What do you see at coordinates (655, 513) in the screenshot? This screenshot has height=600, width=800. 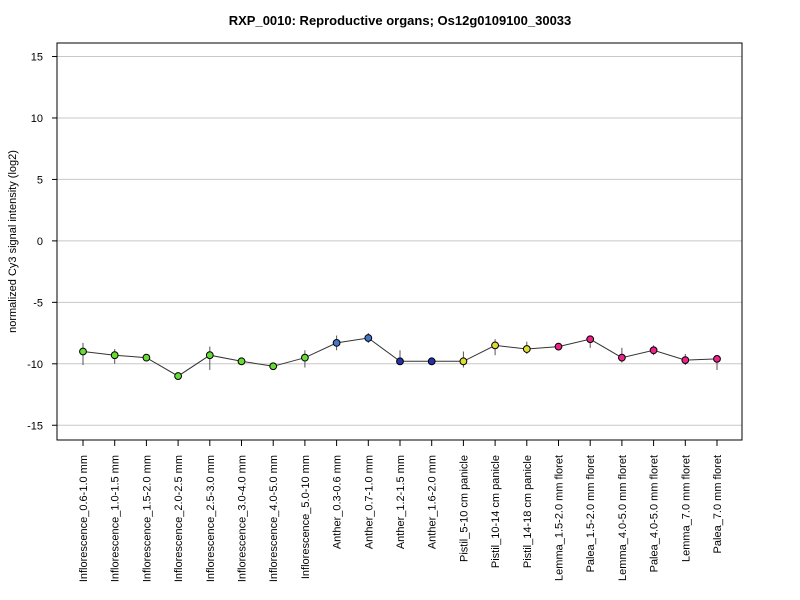 I see `x-tick-label: Palea_4.0-5.0 mm floret` at bounding box center [655, 513].